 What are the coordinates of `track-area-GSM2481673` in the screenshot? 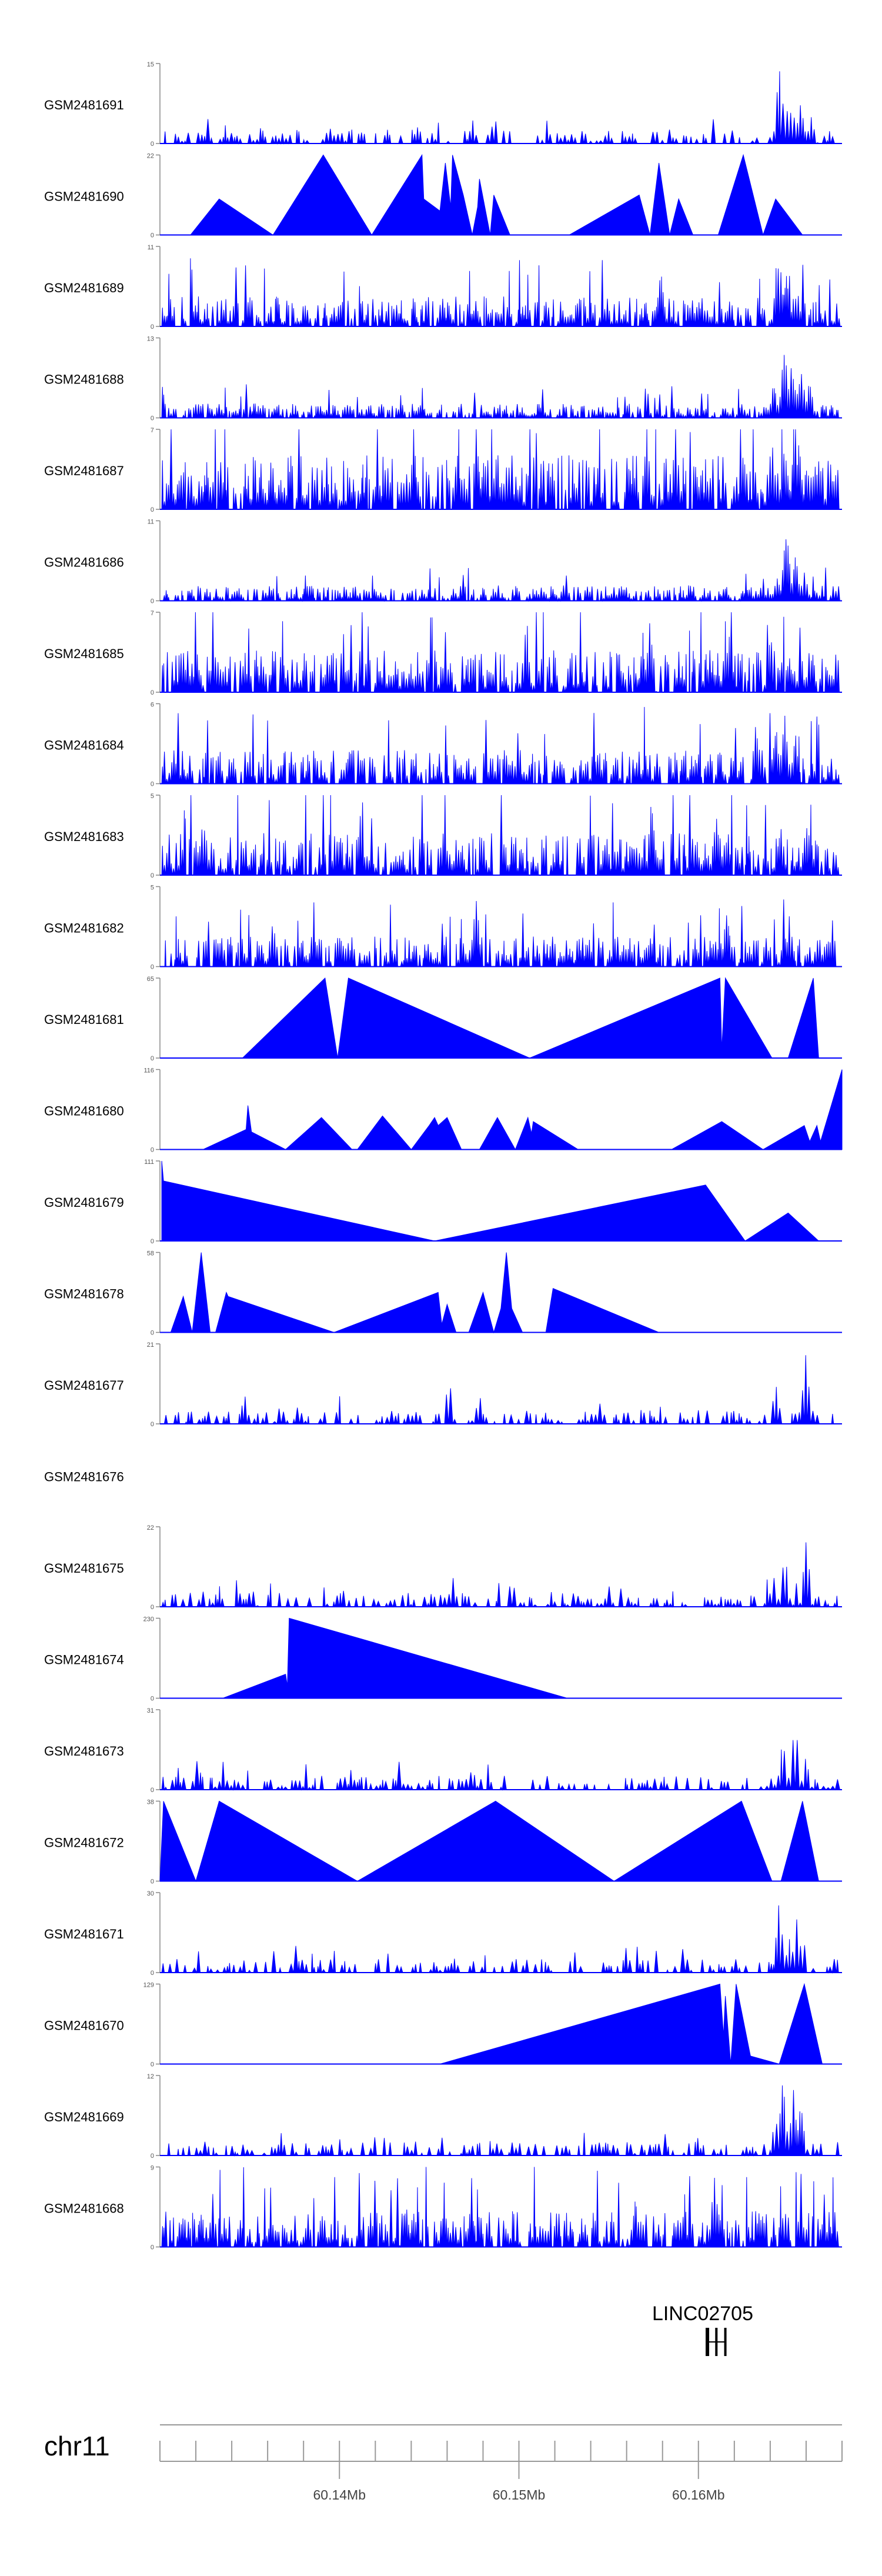 It's located at (500, 1765).